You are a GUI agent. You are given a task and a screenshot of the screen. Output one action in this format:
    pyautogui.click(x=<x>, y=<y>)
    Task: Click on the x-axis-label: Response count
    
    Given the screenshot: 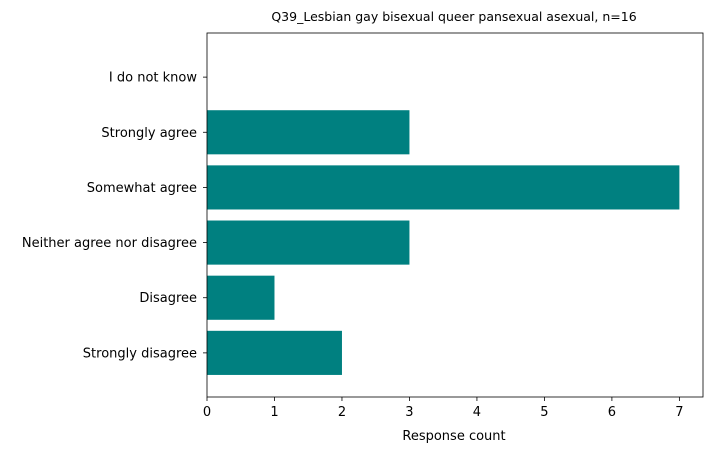 What is the action you would take?
    pyautogui.click(x=453, y=436)
    